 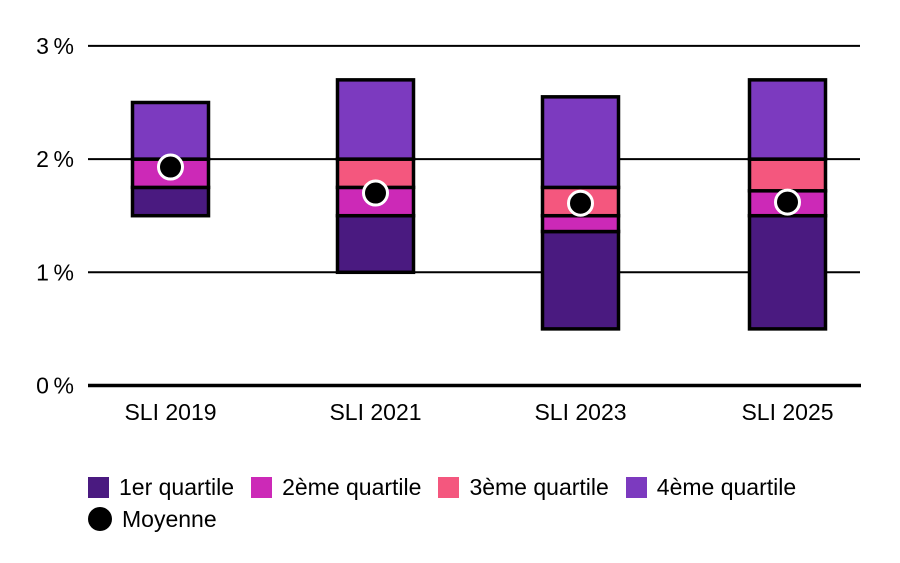 I want to click on legend-item-moyenne: Moyenne, so click(x=152, y=519).